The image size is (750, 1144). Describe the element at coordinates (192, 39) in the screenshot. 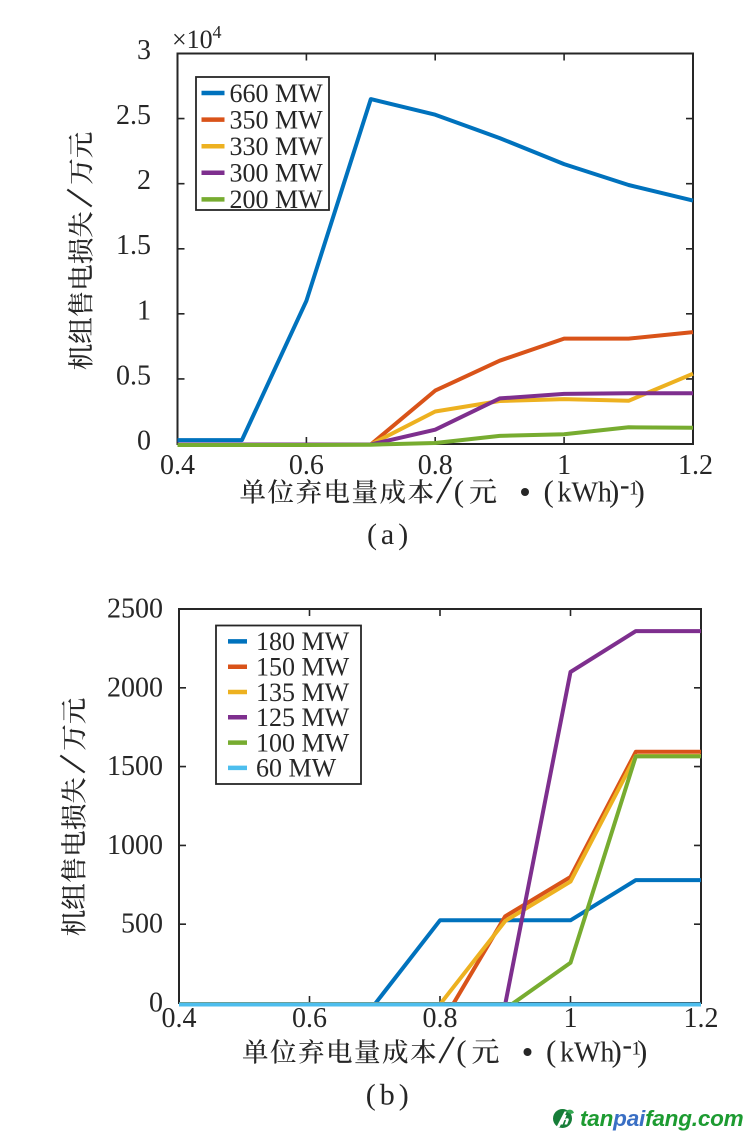

I see `svg-text: ×10` at that location.